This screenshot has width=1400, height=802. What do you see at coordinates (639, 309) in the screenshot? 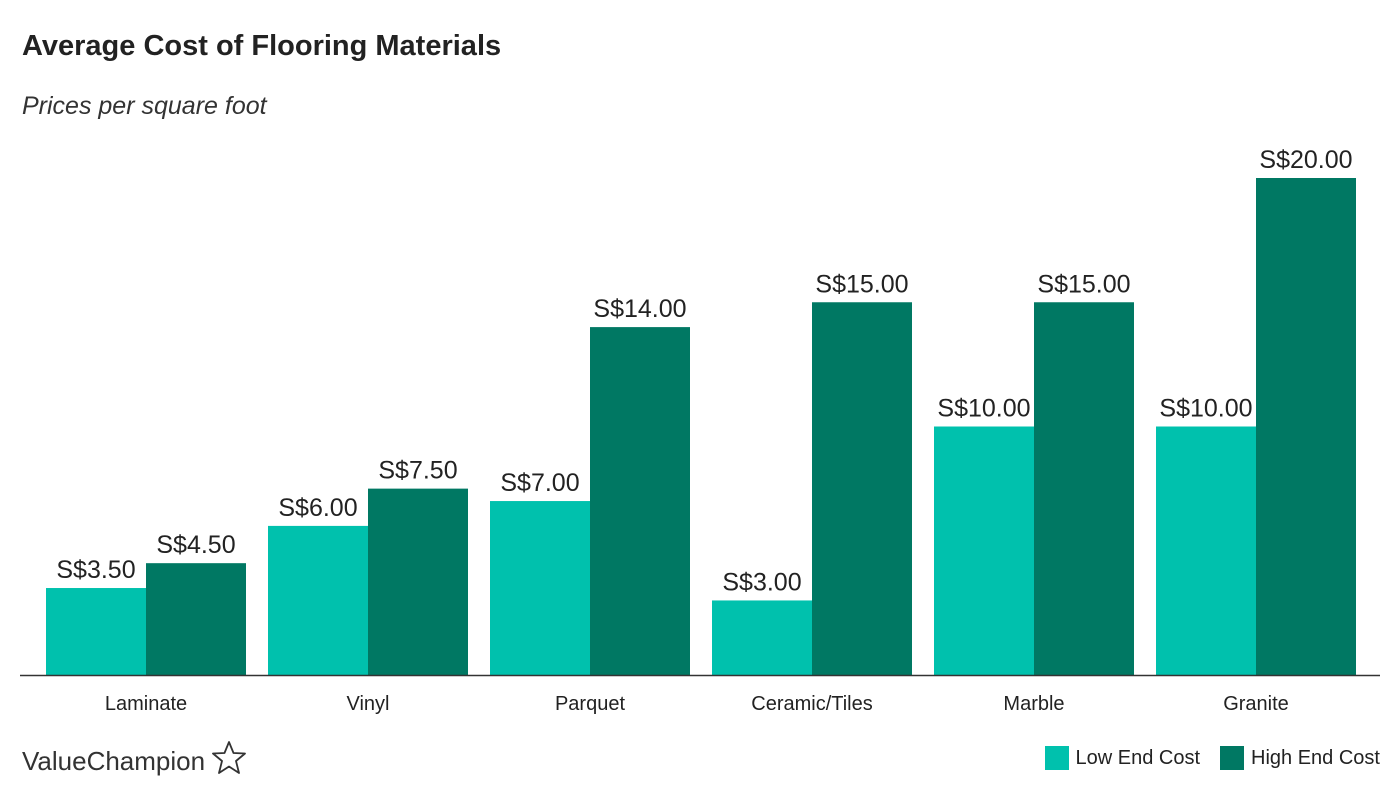
I see `data-label: S$14.00` at bounding box center [639, 309].